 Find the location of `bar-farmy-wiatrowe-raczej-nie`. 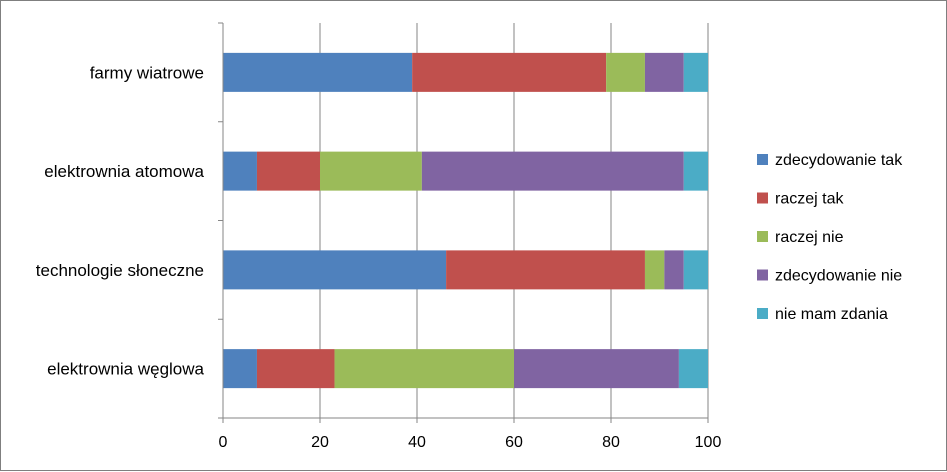

bar-farmy-wiatrowe-raczej-nie is located at coordinates (625, 72).